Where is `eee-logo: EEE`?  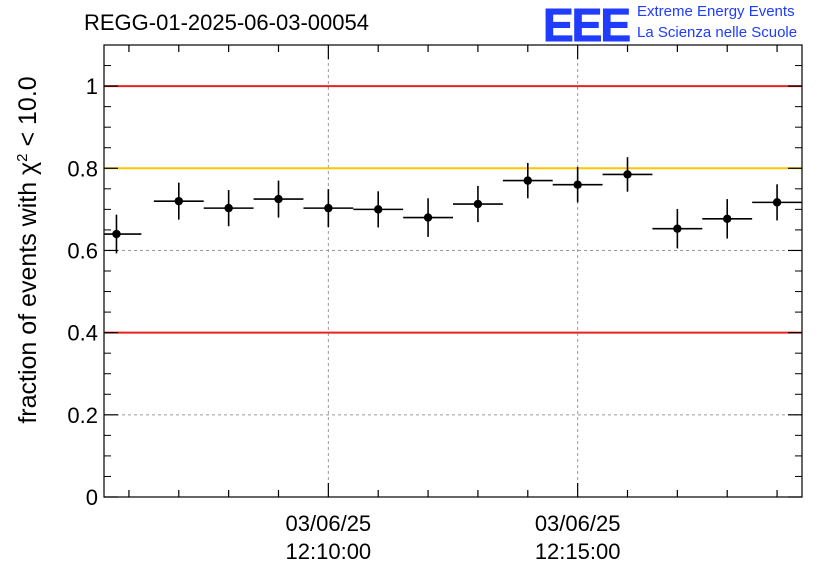
eee-logo: EEE is located at coordinates (586, 25).